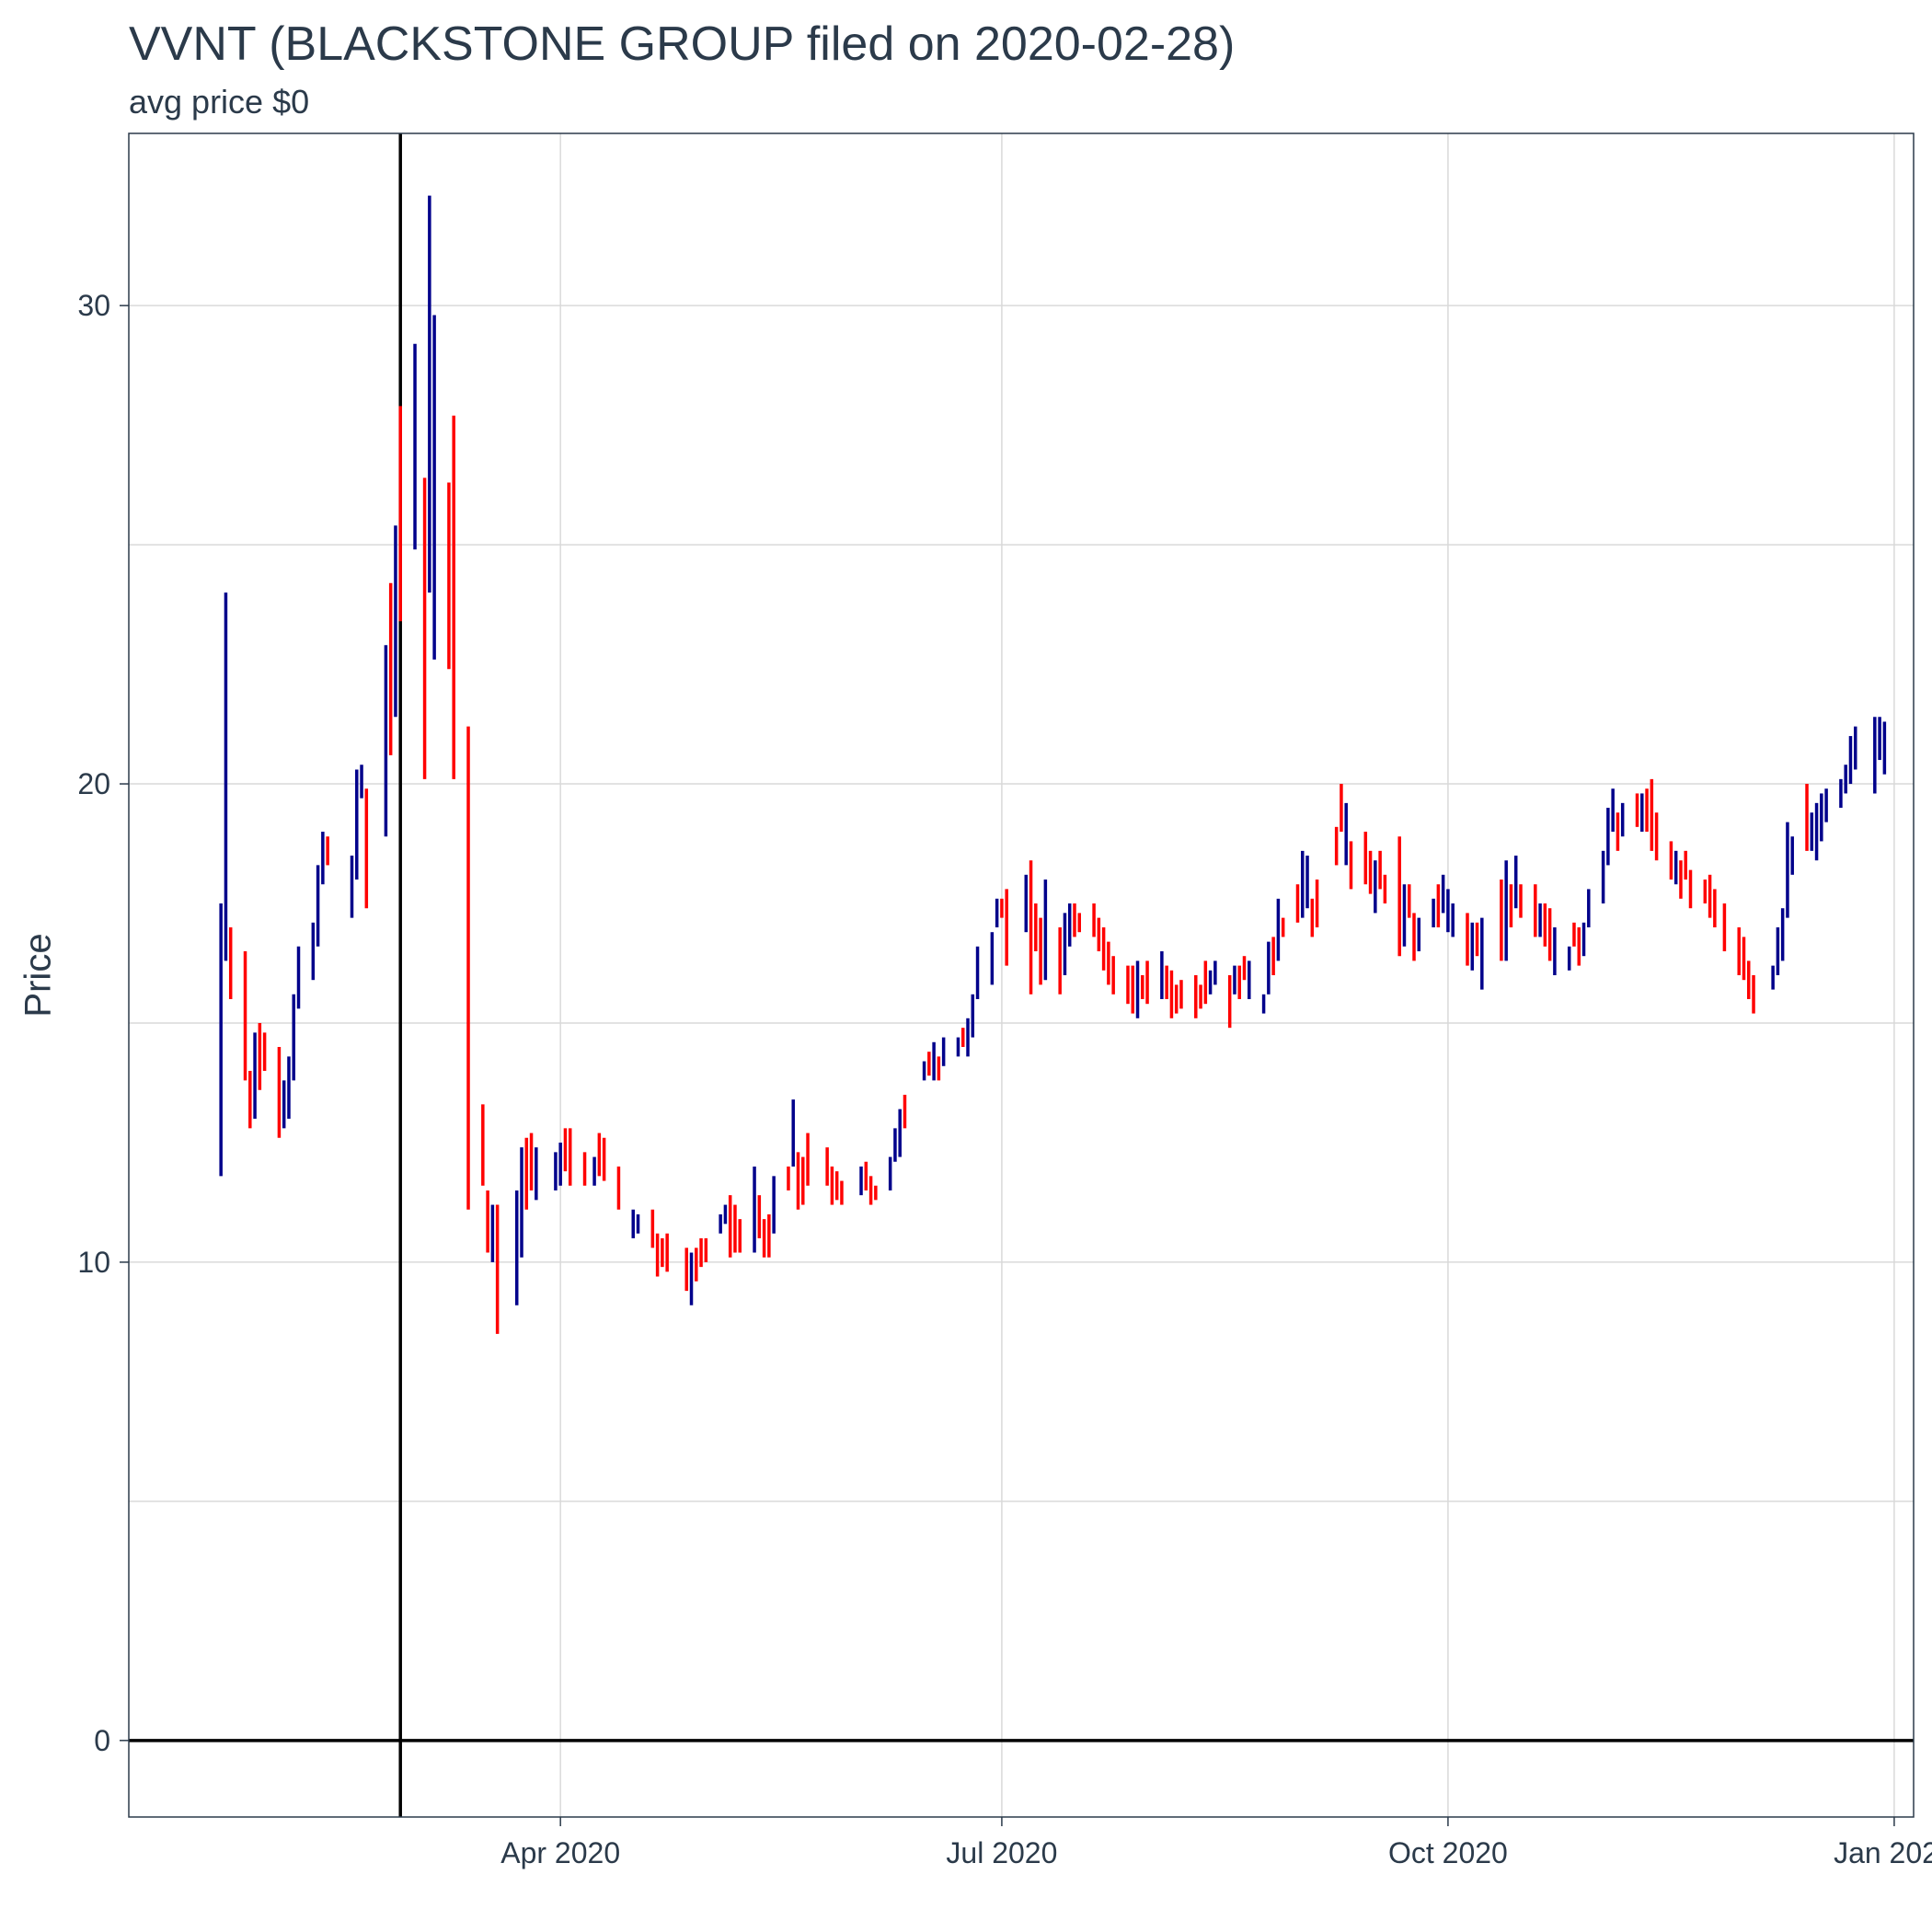 The image size is (1932, 1932). I want to click on y-tick-label: 30, so click(93, 305).